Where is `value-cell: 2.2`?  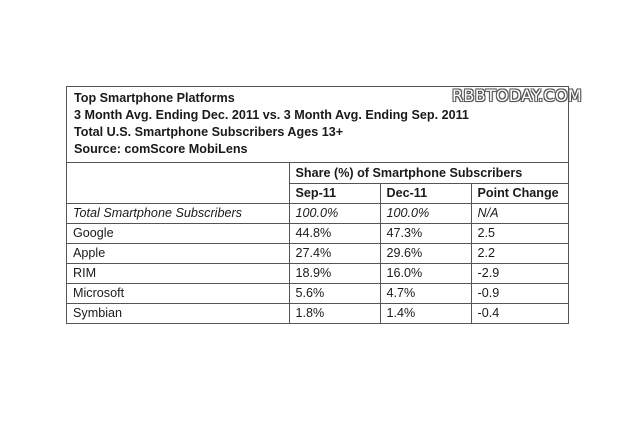 value-cell: 2.2 is located at coordinates (519, 253).